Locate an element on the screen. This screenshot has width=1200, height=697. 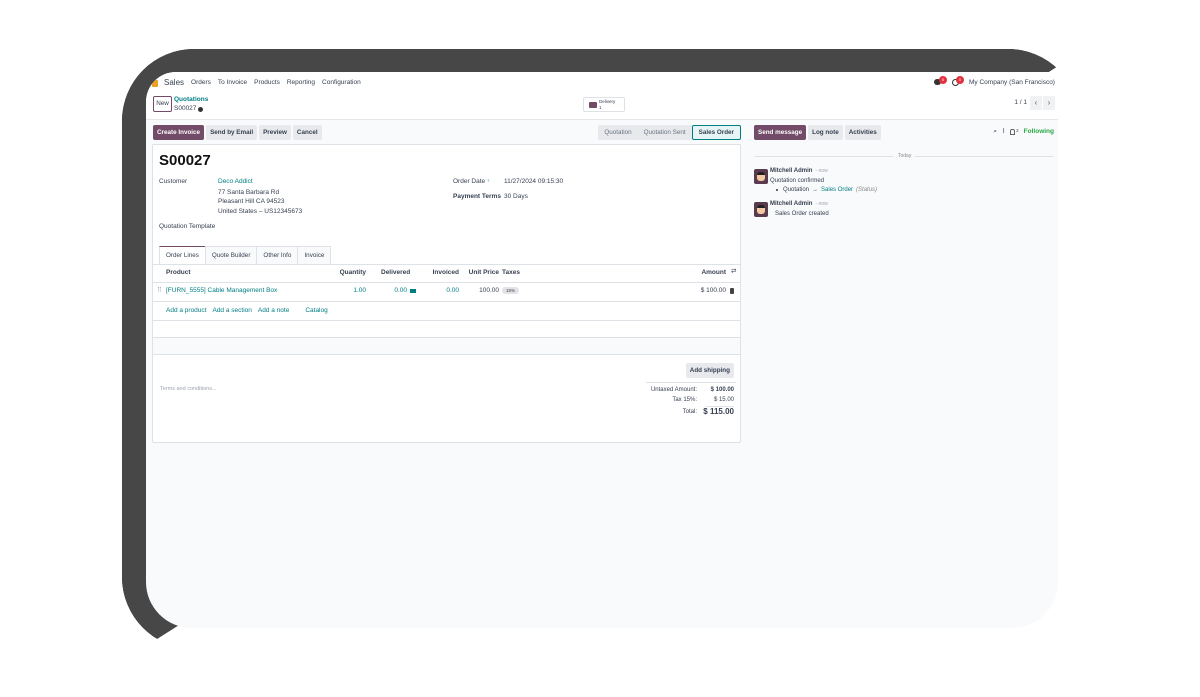
menu-configuration: Configuration is located at coordinates (341, 82).